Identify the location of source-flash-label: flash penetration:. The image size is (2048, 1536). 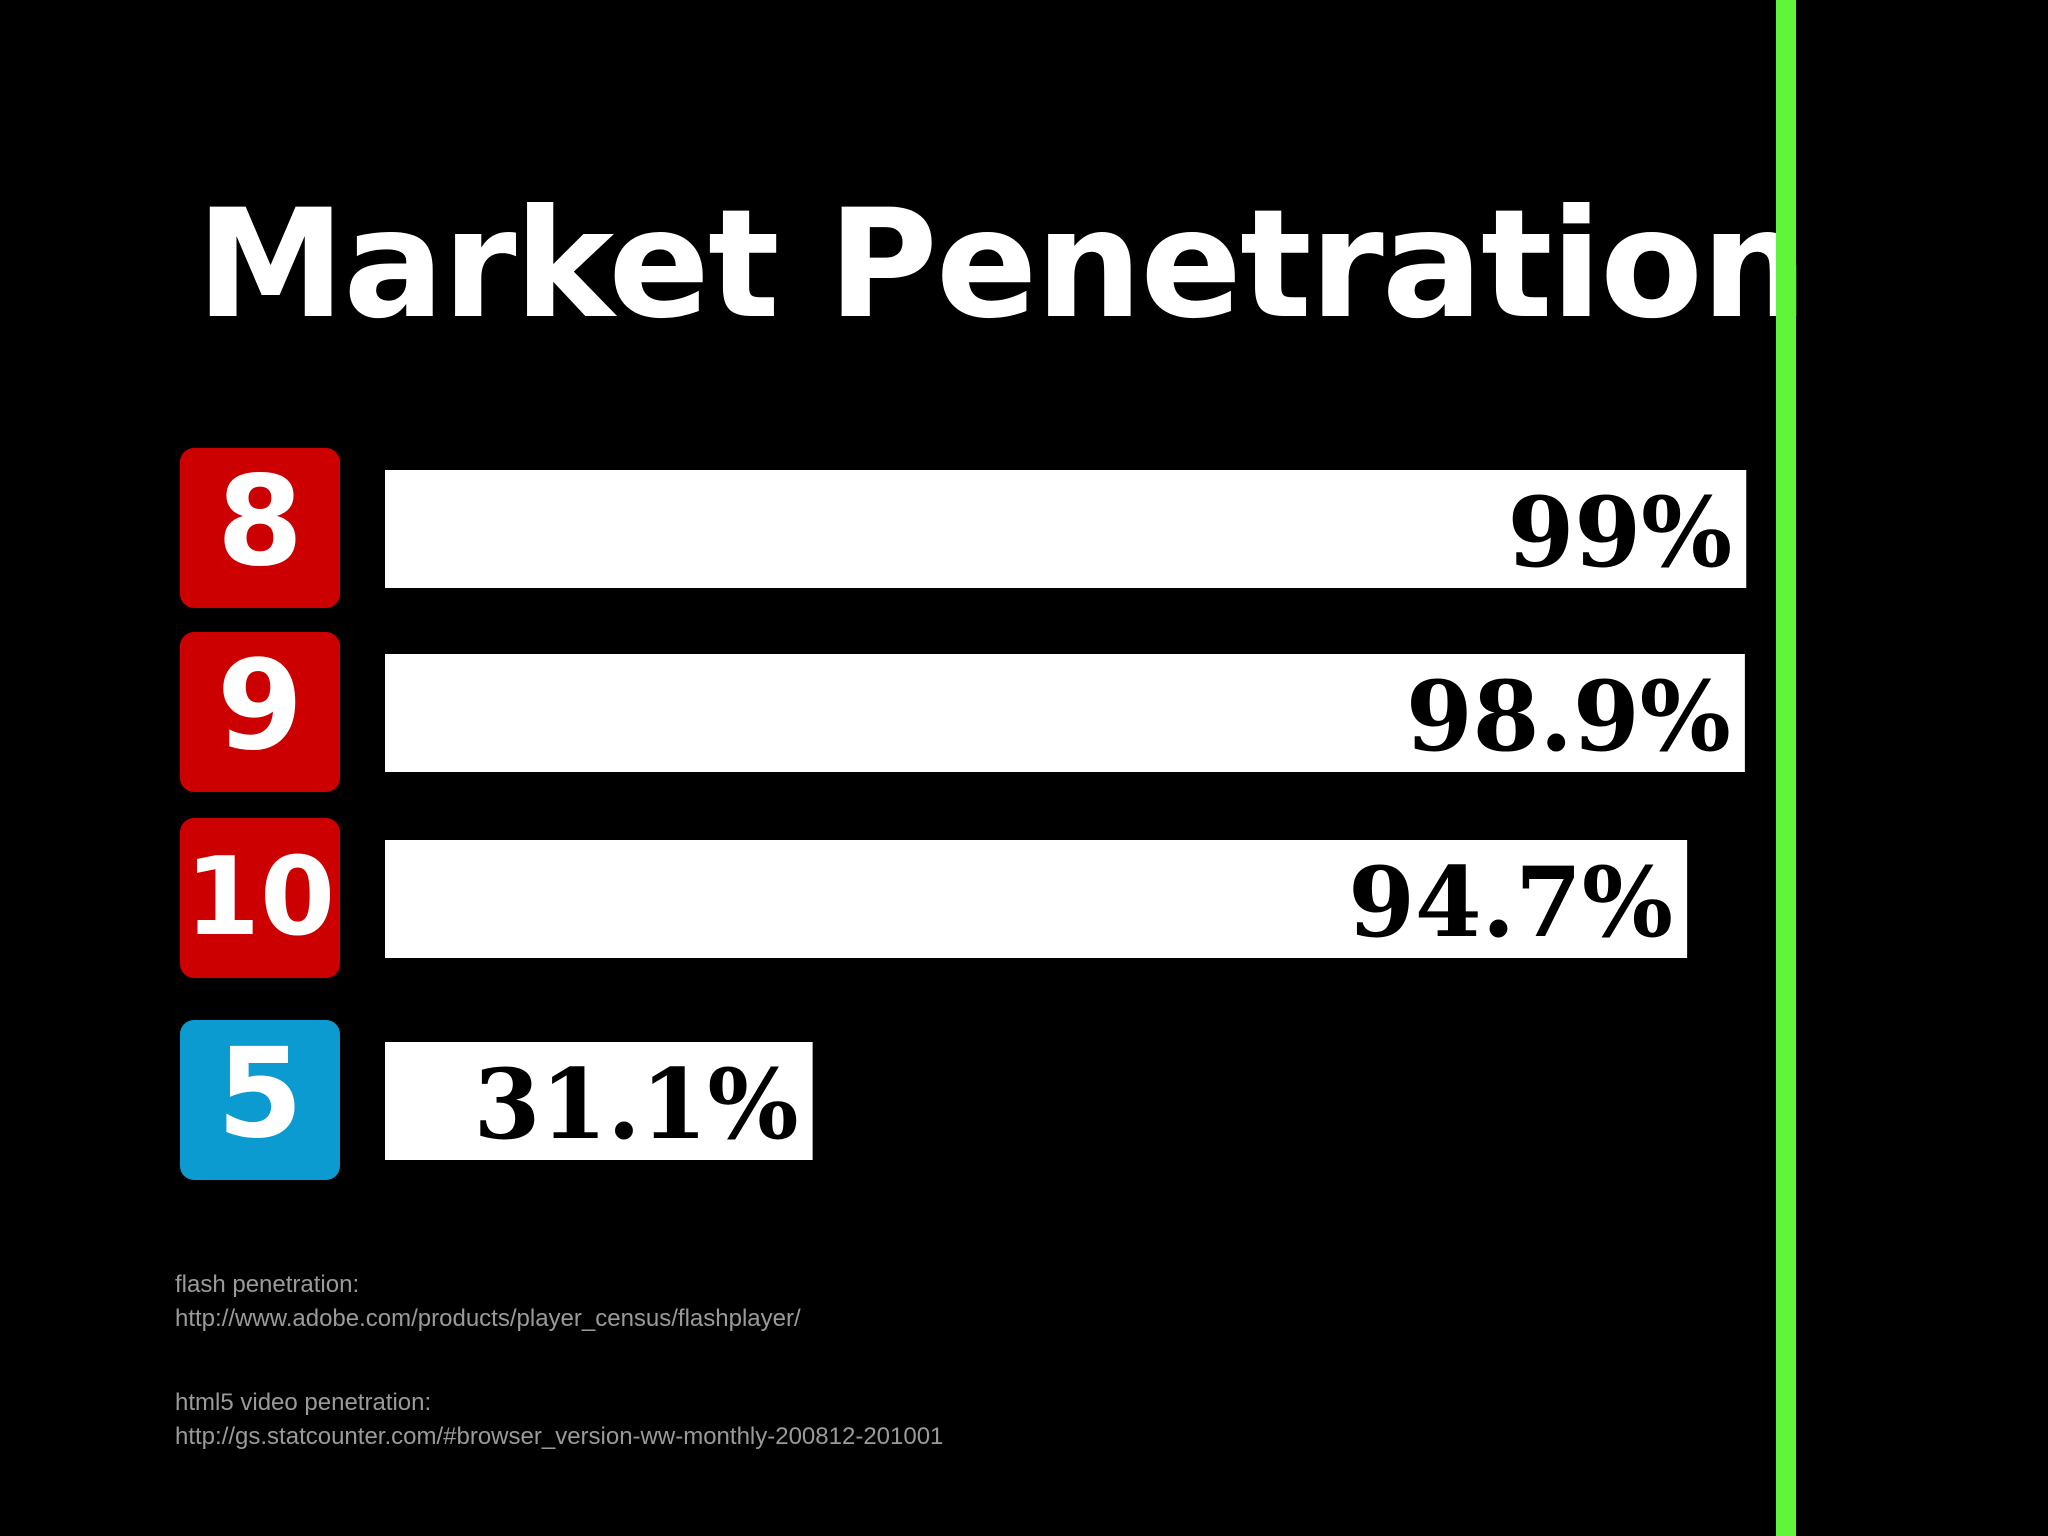
(267, 1284).